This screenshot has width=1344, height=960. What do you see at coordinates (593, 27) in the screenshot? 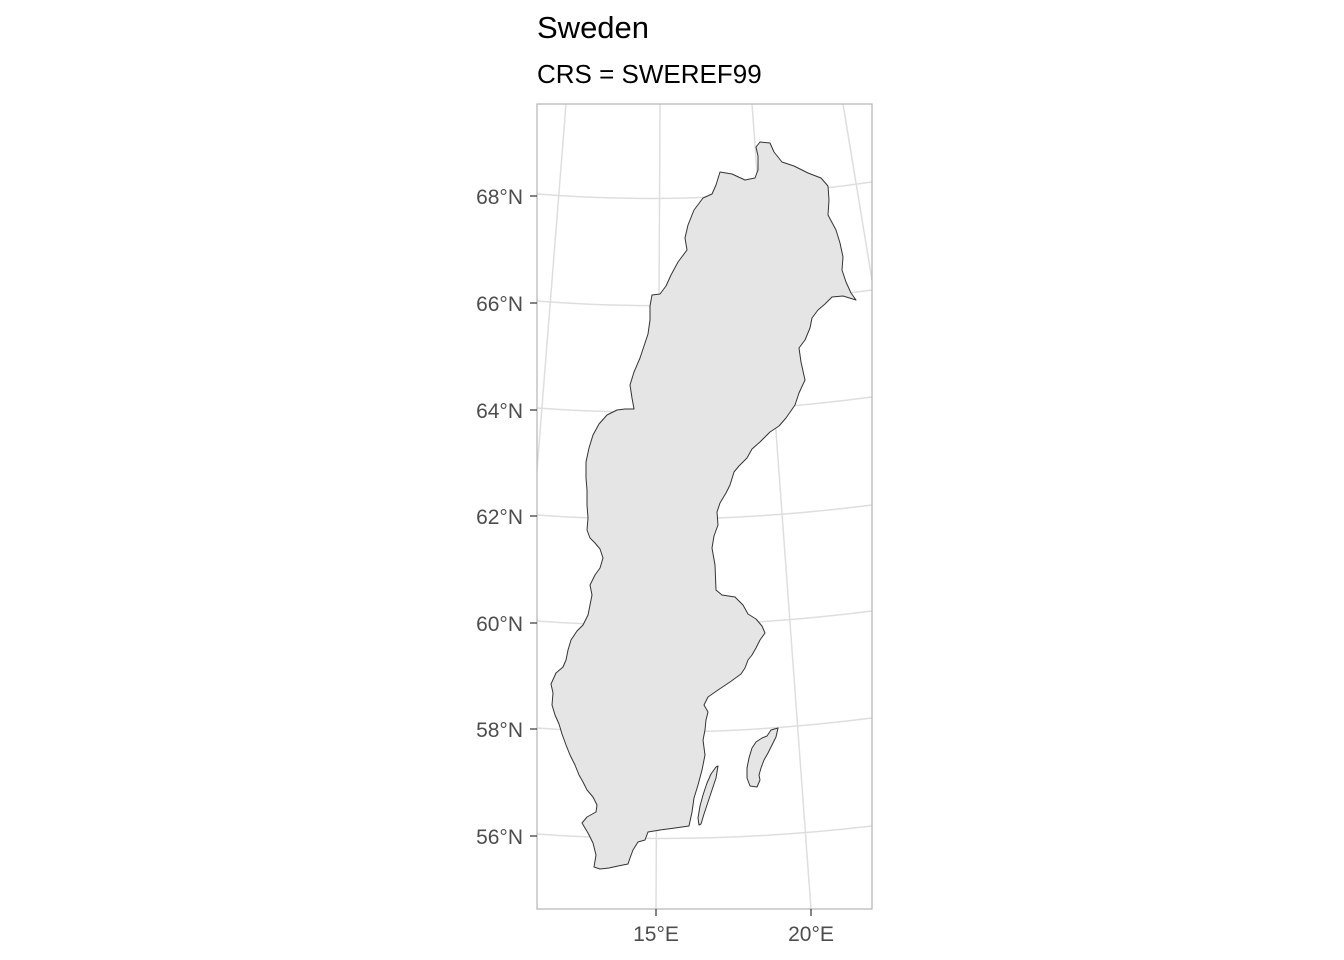
I see `map-title: Sweden` at bounding box center [593, 27].